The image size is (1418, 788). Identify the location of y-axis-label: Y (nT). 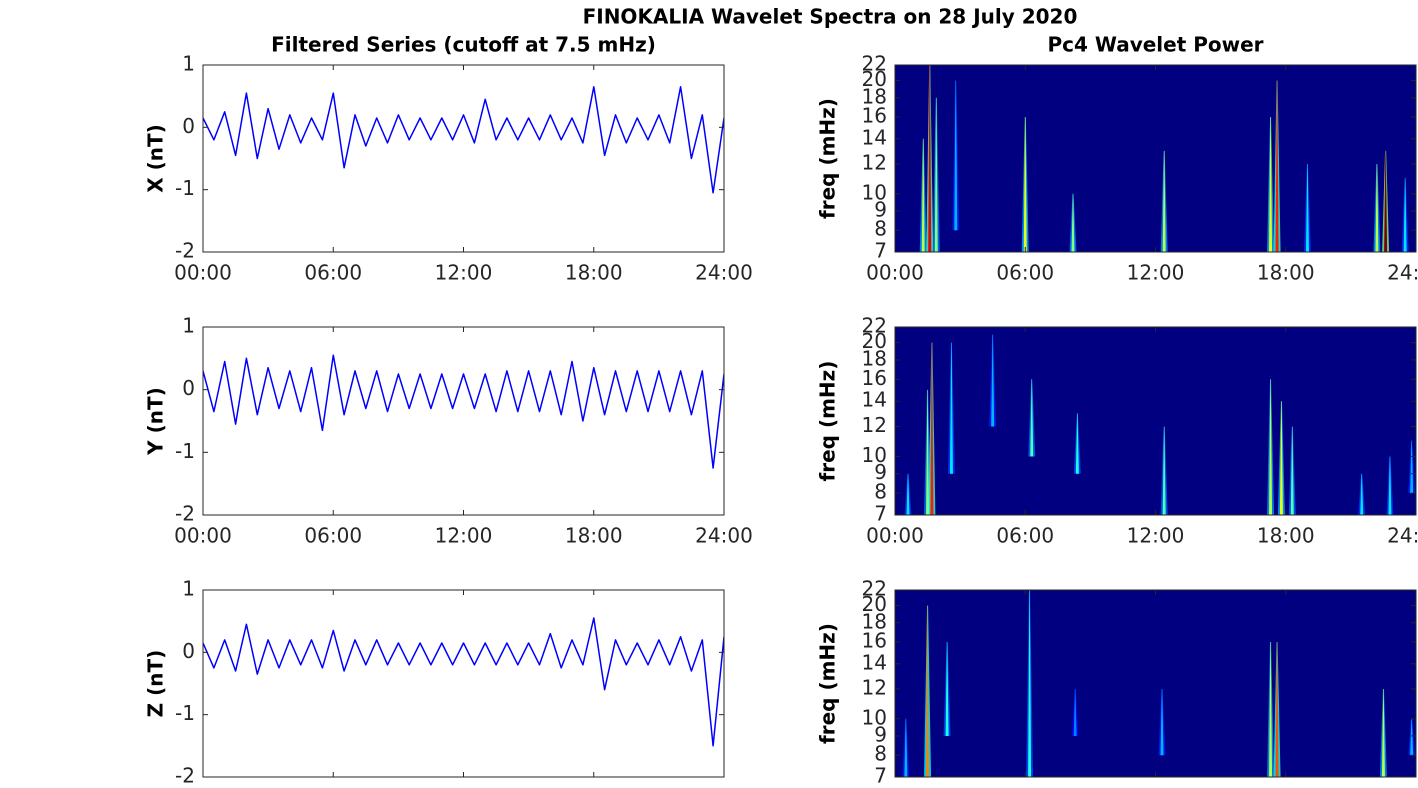
(156, 421).